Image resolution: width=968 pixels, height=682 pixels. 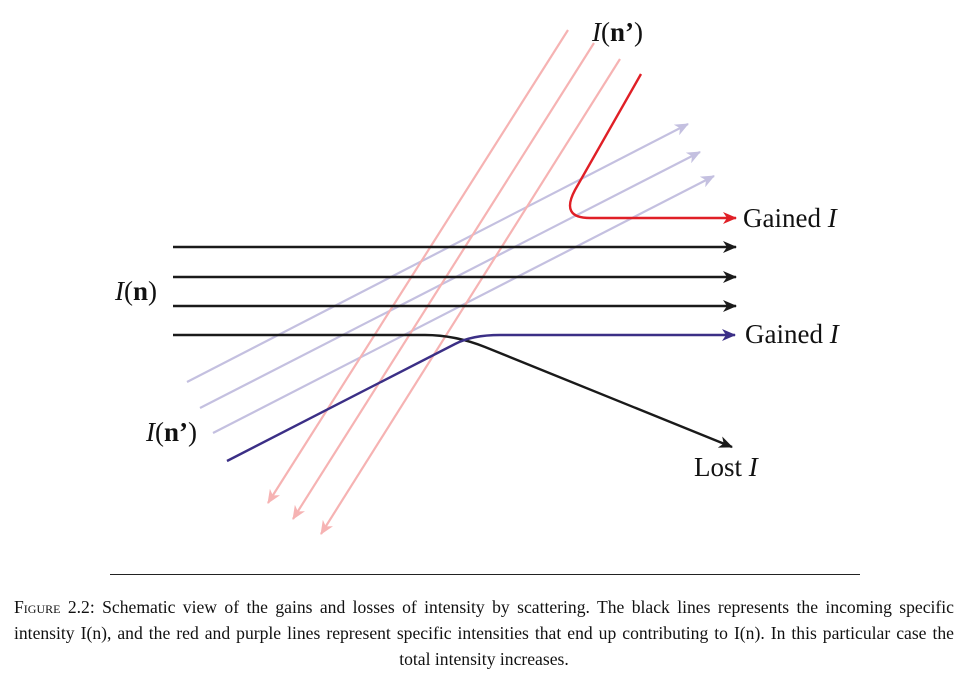 I want to click on black-ray-lost, so click(x=453, y=391).